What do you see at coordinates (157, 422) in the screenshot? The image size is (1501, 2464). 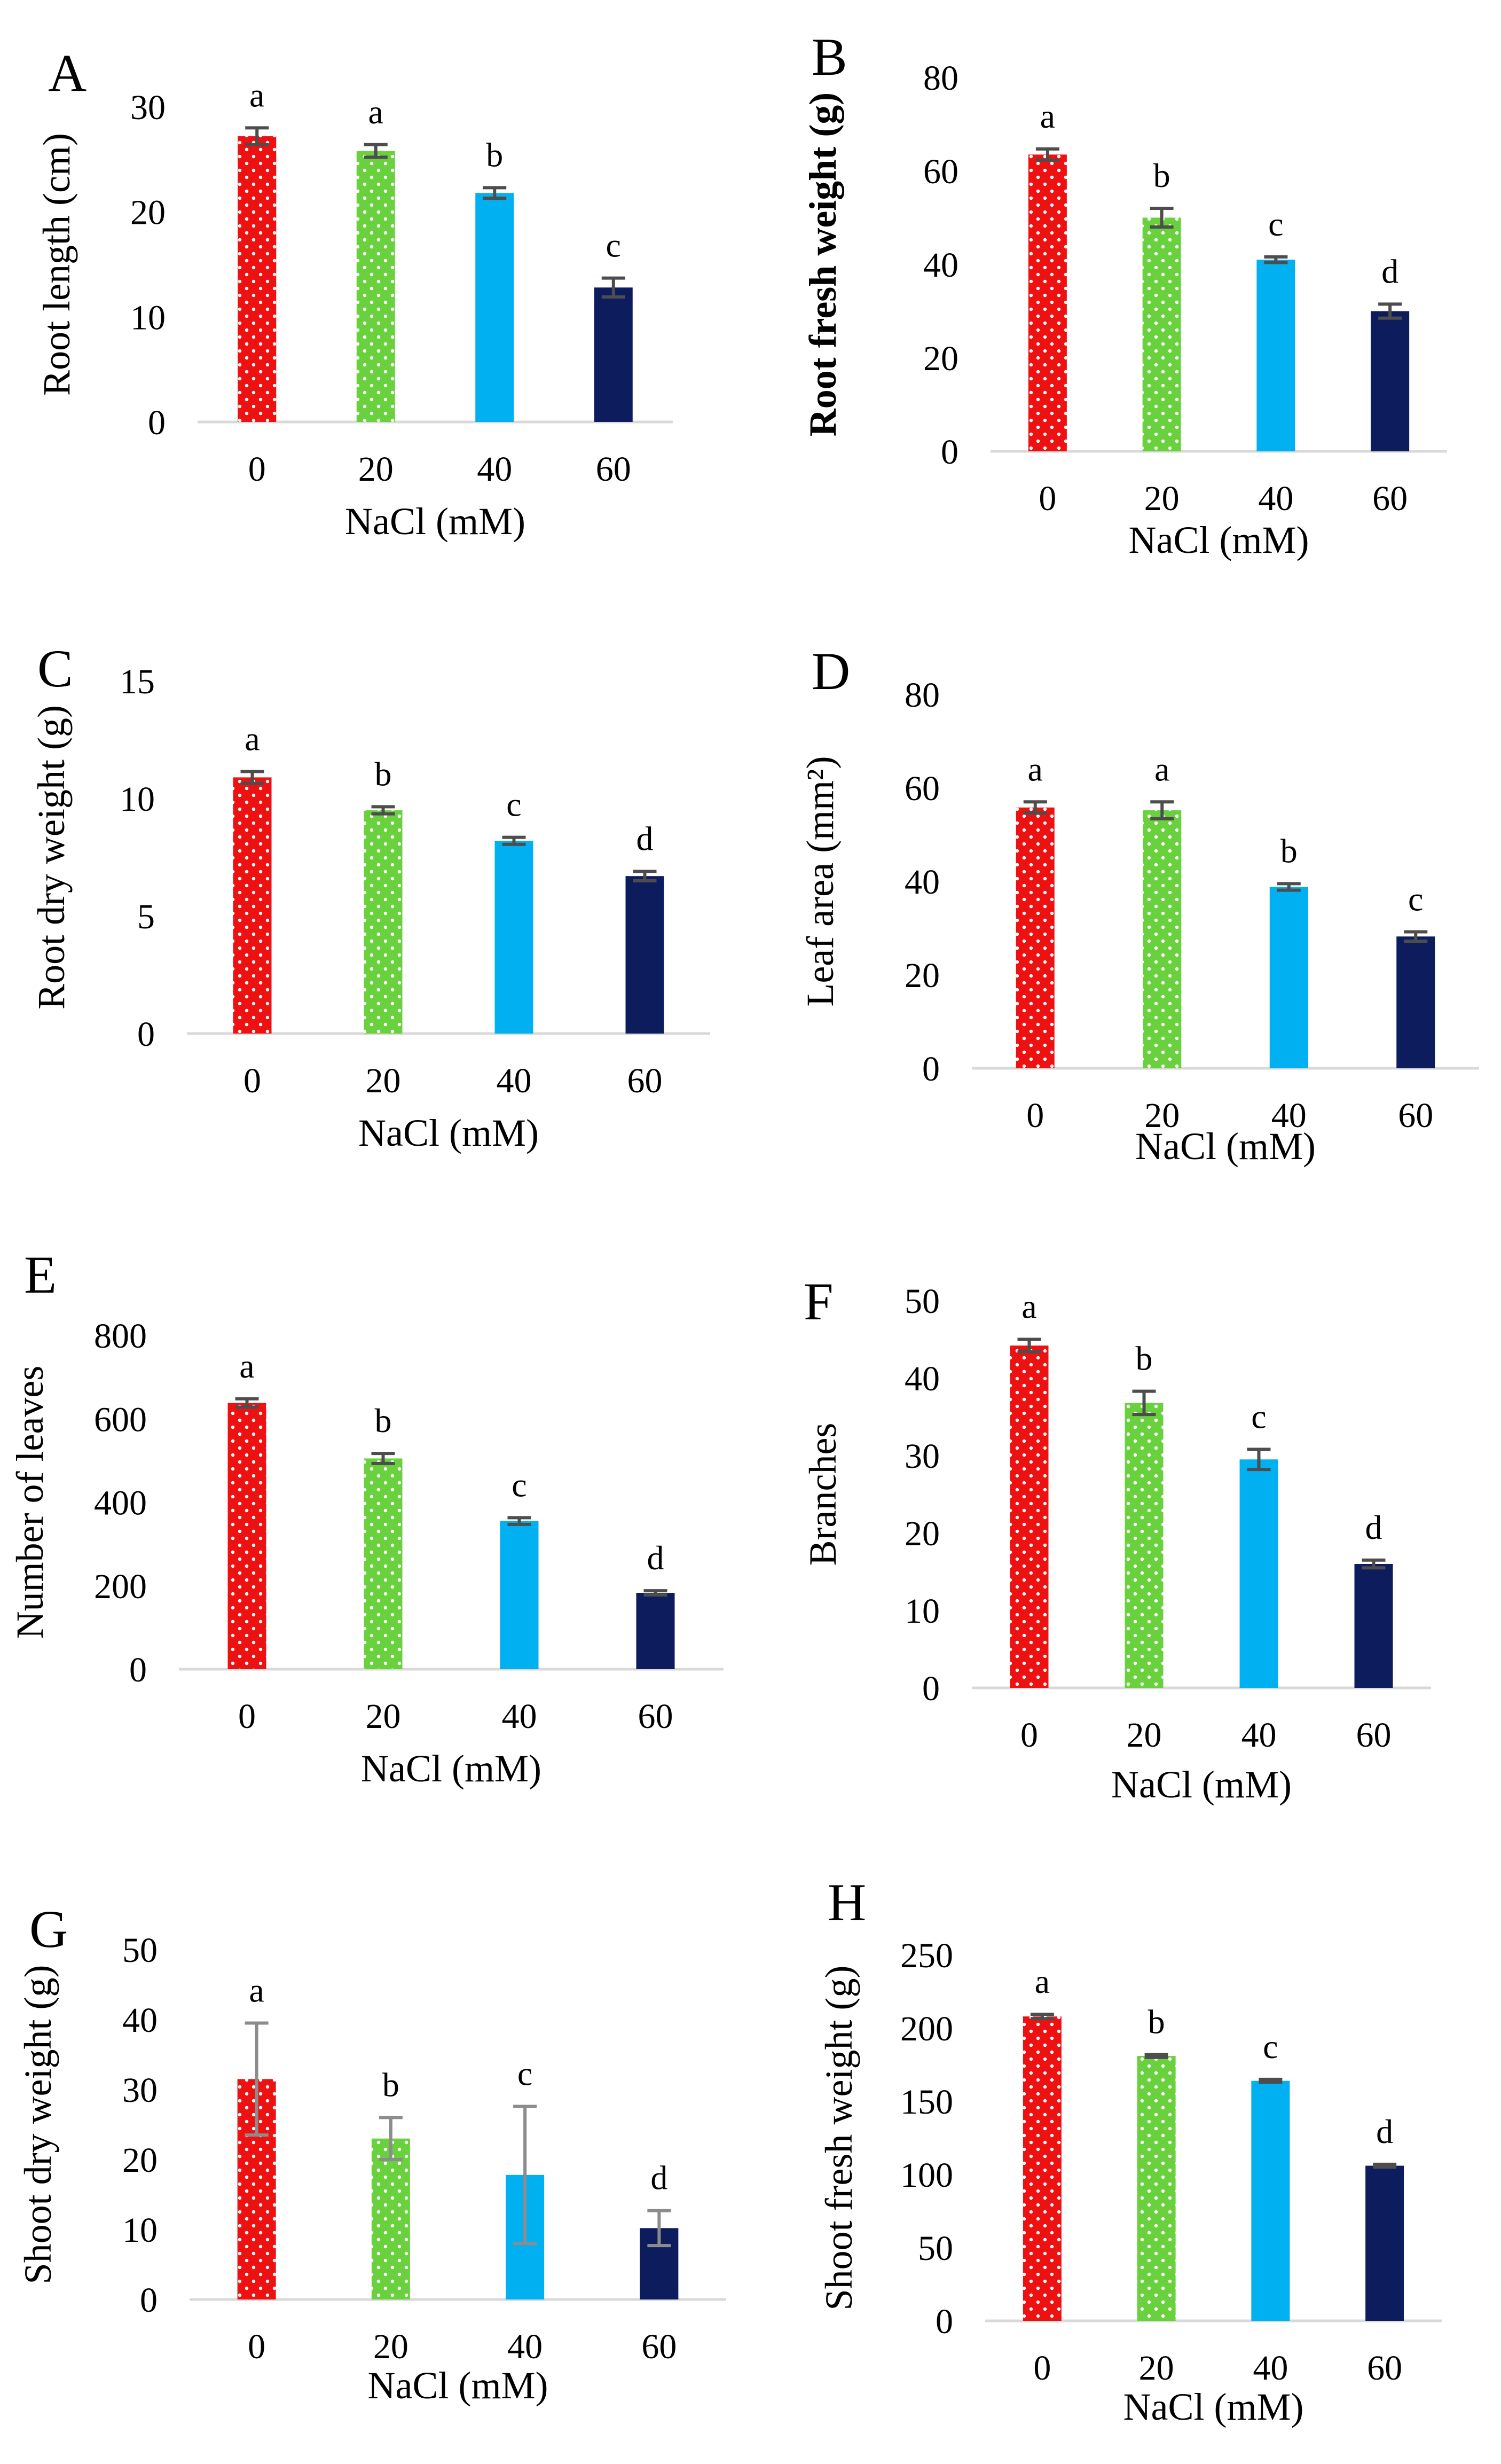 I see `y-tick-label-a-0: 0` at bounding box center [157, 422].